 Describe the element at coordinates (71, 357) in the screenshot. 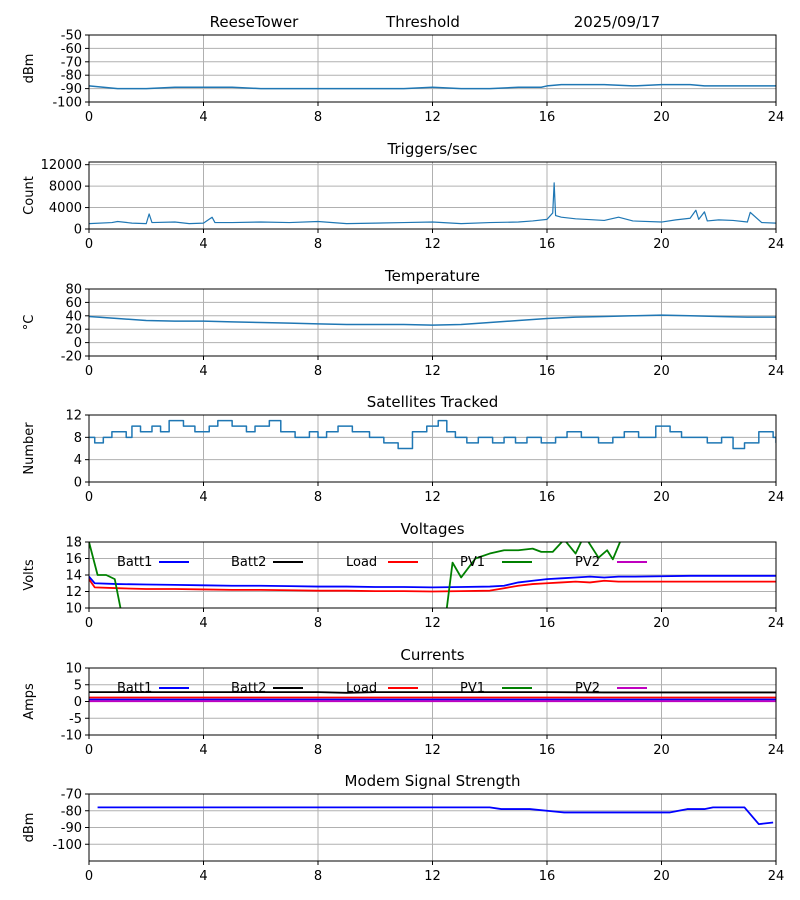

I see `y-tick-label: -20` at that location.